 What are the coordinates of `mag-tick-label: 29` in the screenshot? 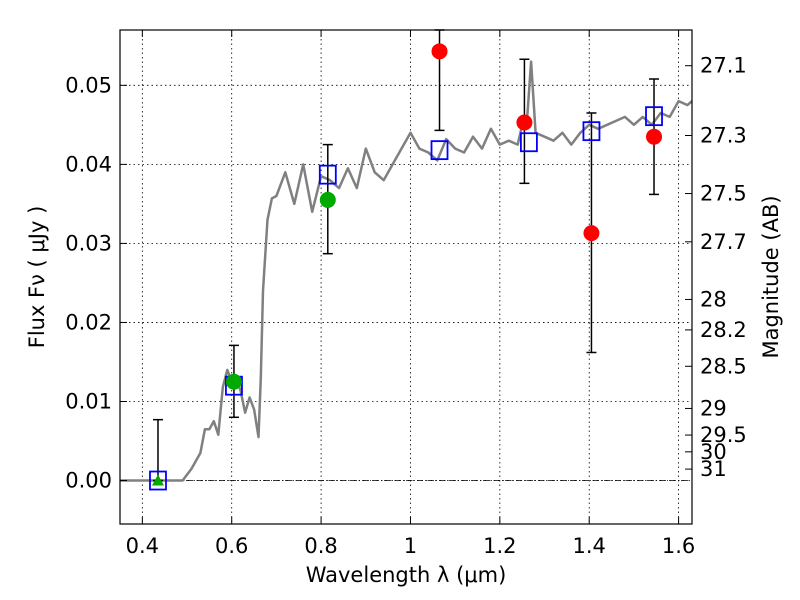 It's located at (713, 408).